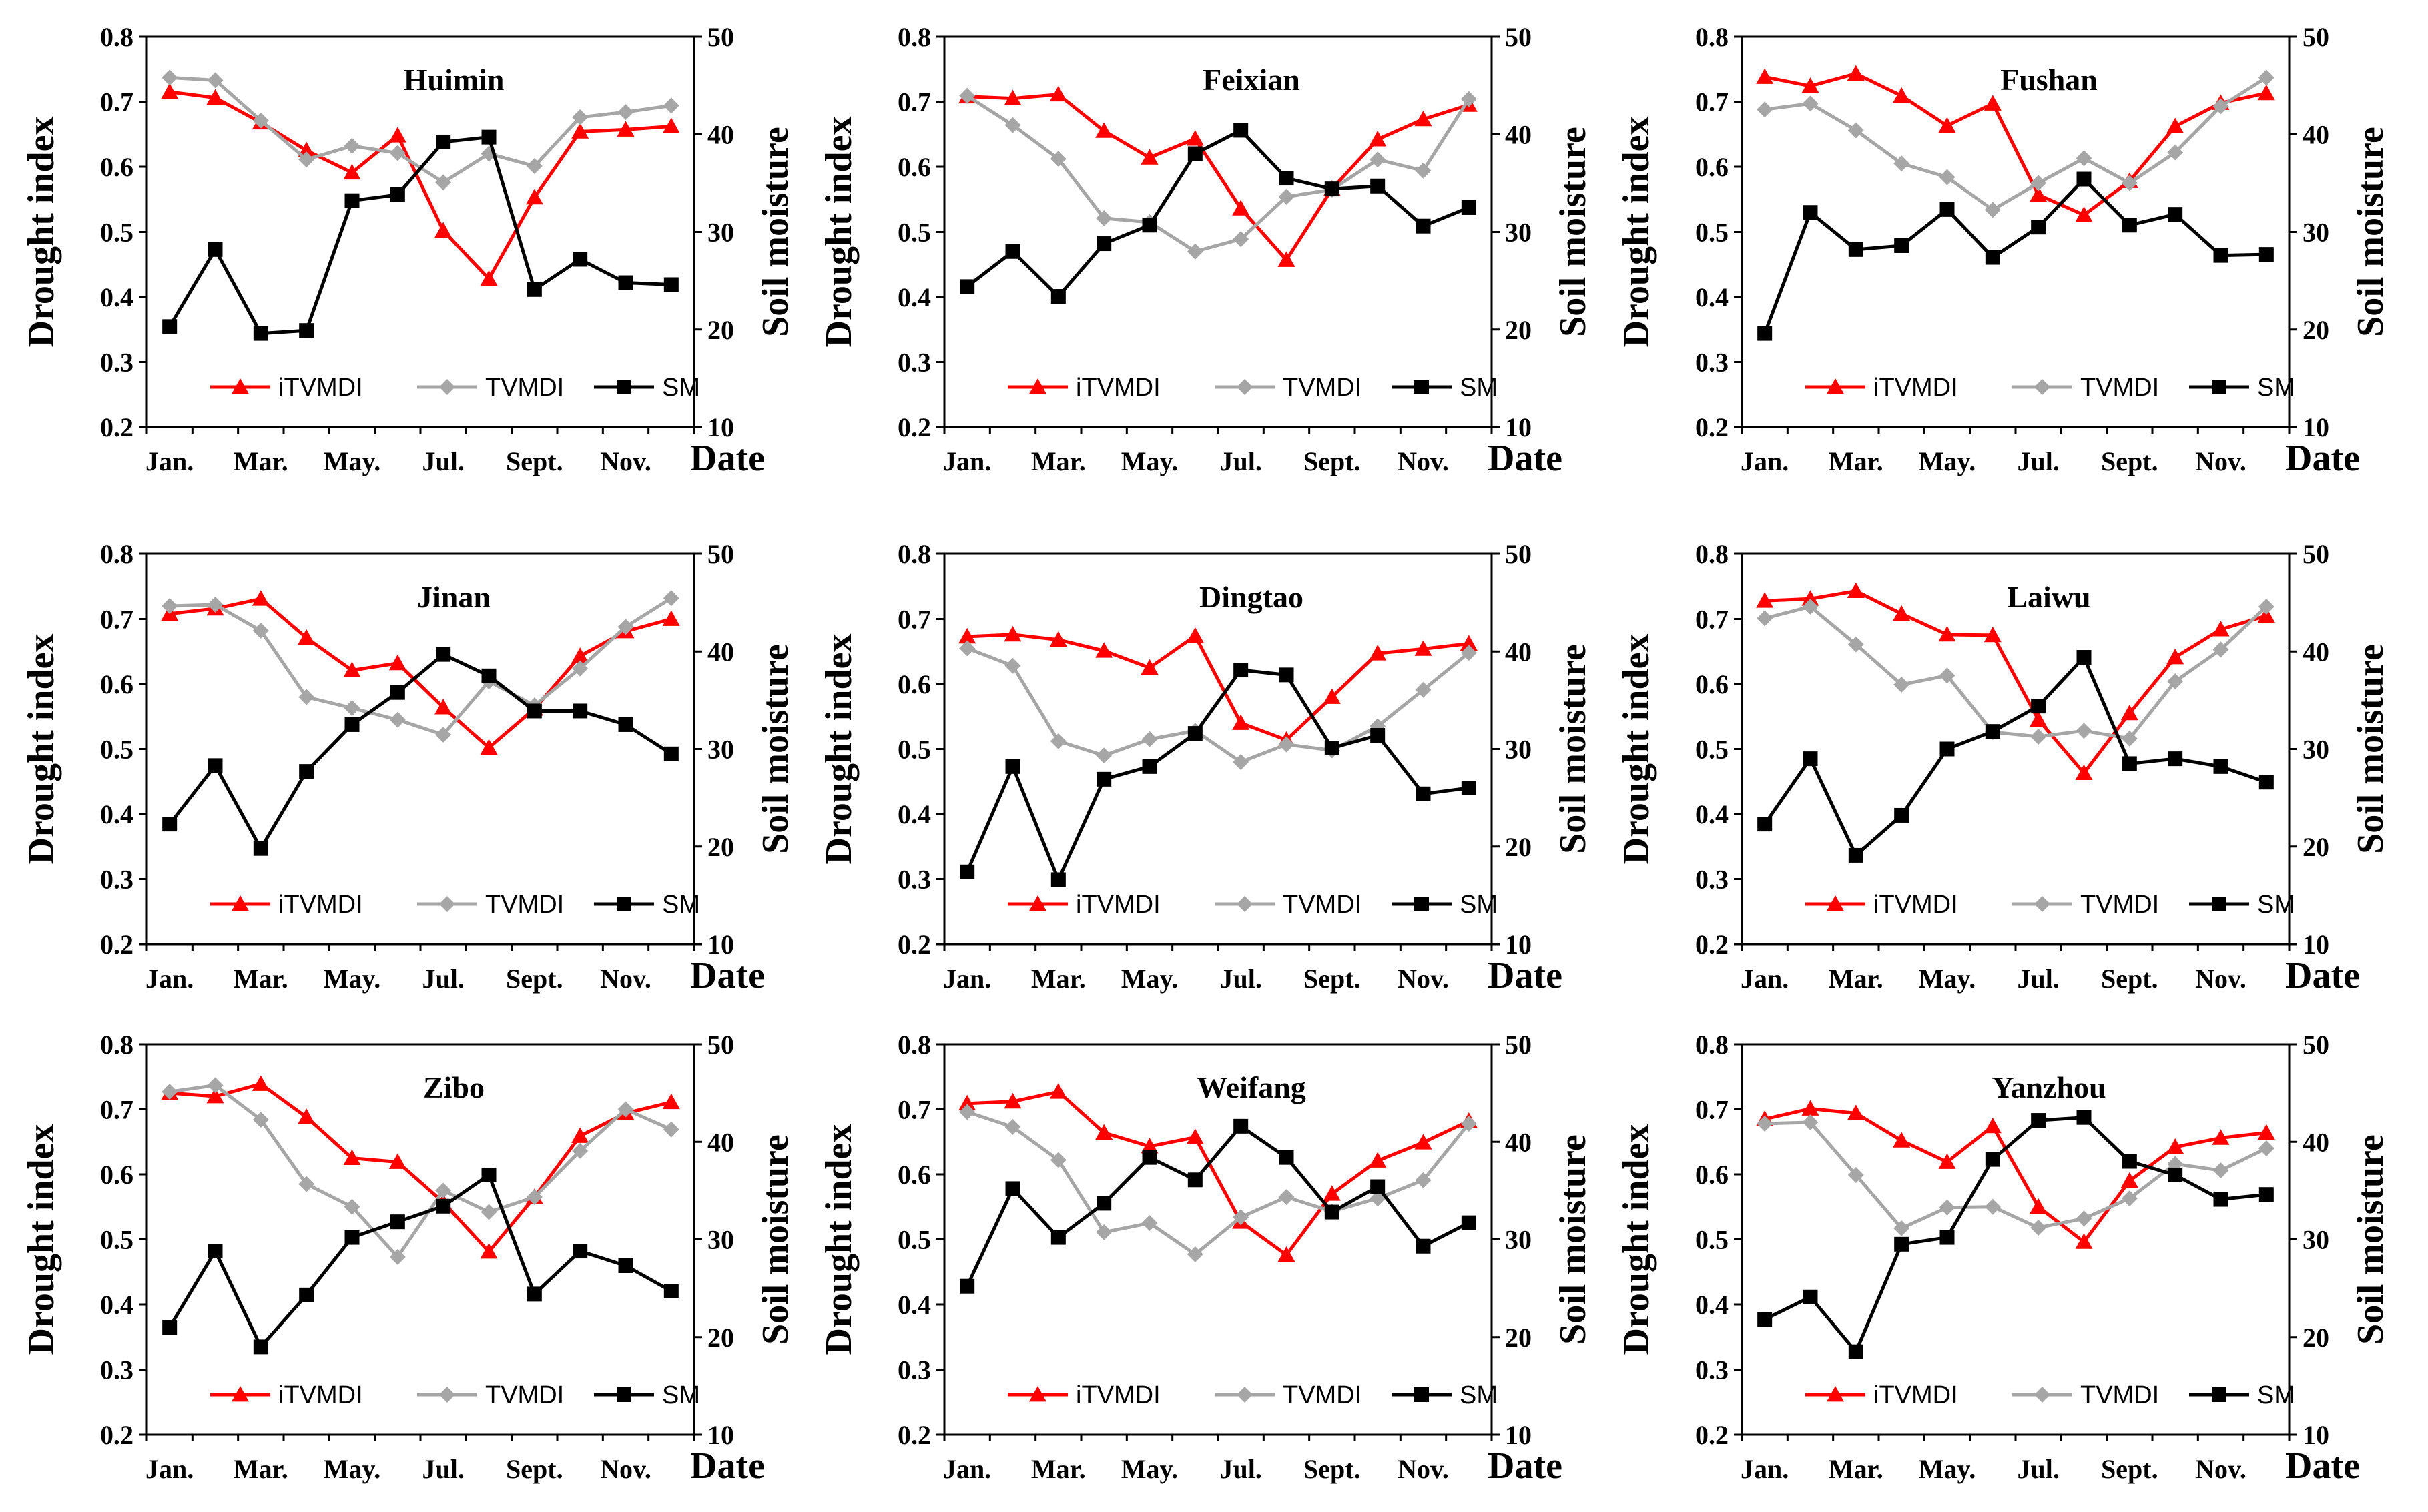  What do you see at coordinates (624, 904) in the screenshot?
I see `legend-marker-sm` at bounding box center [624, 904].